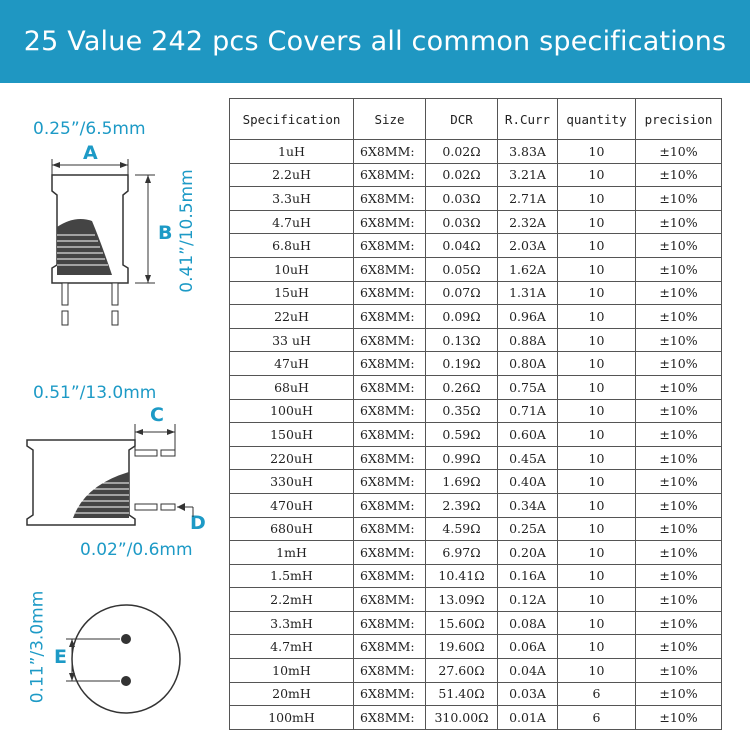 Image resolution: width=750 pixels, height=750 pixels. I want to click on cell-specification: 3.3mH, so click(291, 623).